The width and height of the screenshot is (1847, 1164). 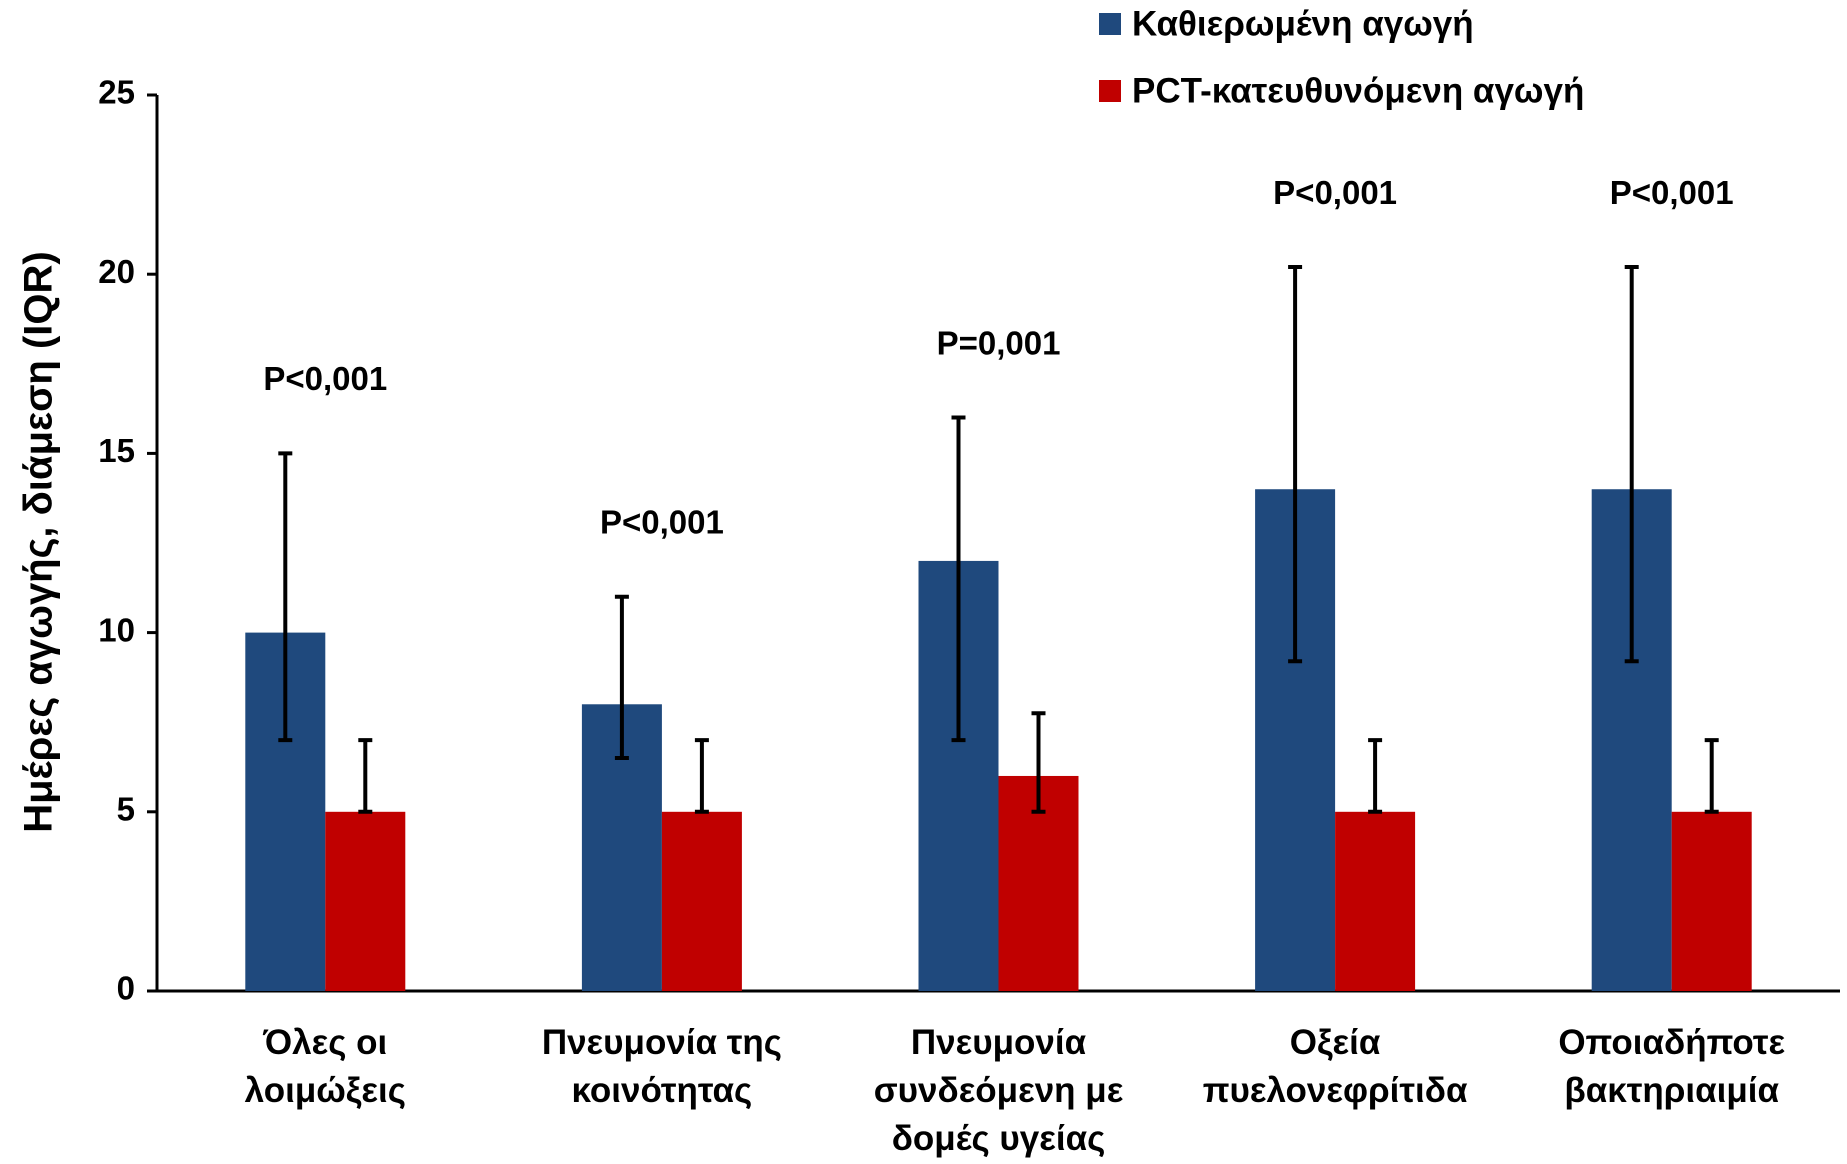 What do you see at coordinates (39, 541) in the screenshot?
I see `y-axis-label: Ημέρες αγωγής, διάμεση (IQR)` at bounding box center [39, 541].